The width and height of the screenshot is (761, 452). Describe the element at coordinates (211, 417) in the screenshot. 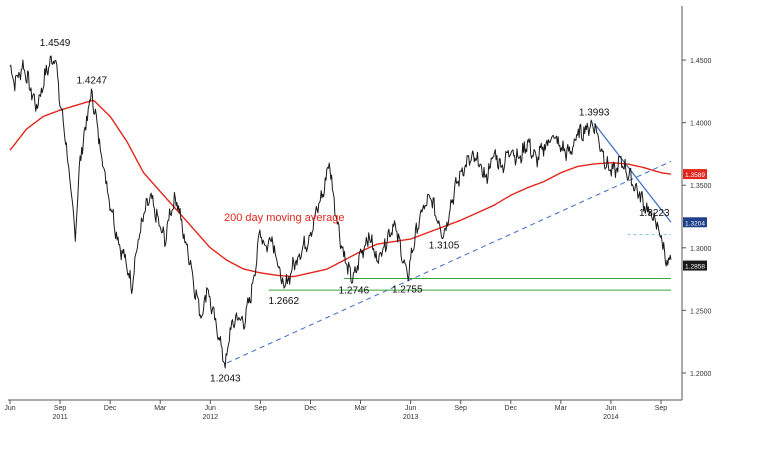

I see `year-label: 2012` at that location.